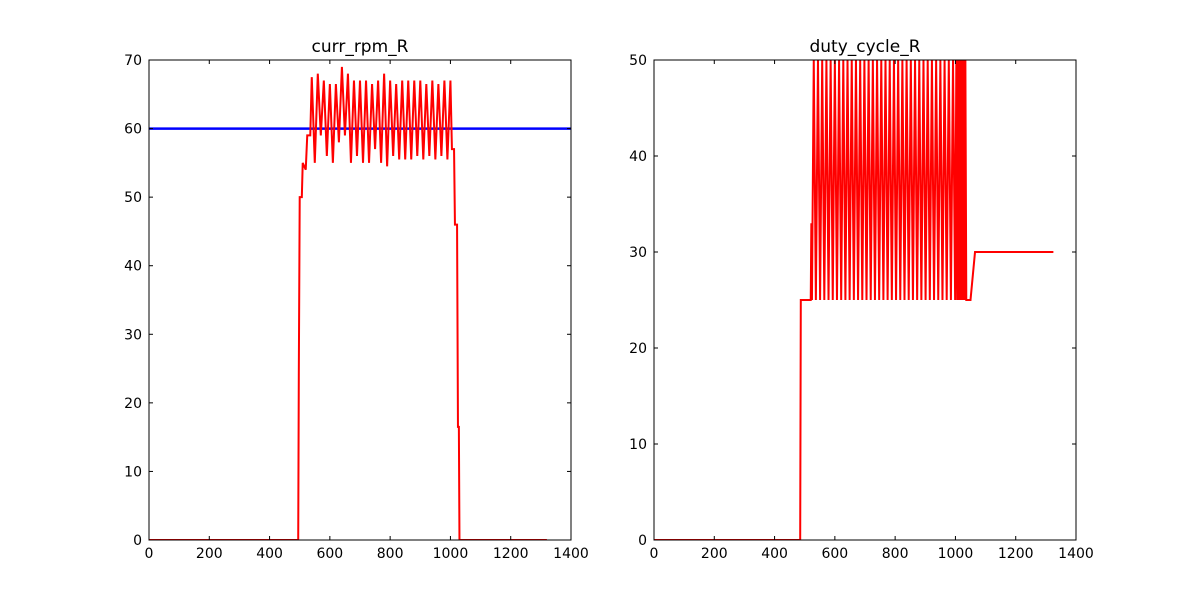  Describe the element at coordinates (864, 47) in the screenshot. I see `subplot-title: duty_cycle_R` at that location.